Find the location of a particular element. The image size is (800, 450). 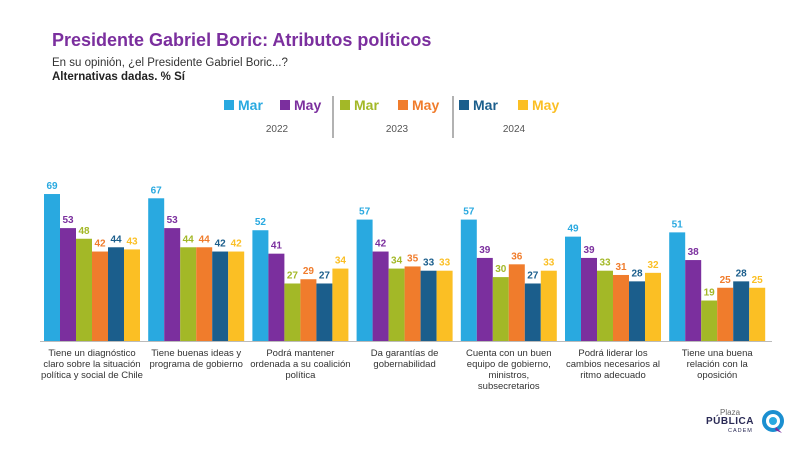

category-label-line: Podrá mantener is located at coordinates (300, 353).